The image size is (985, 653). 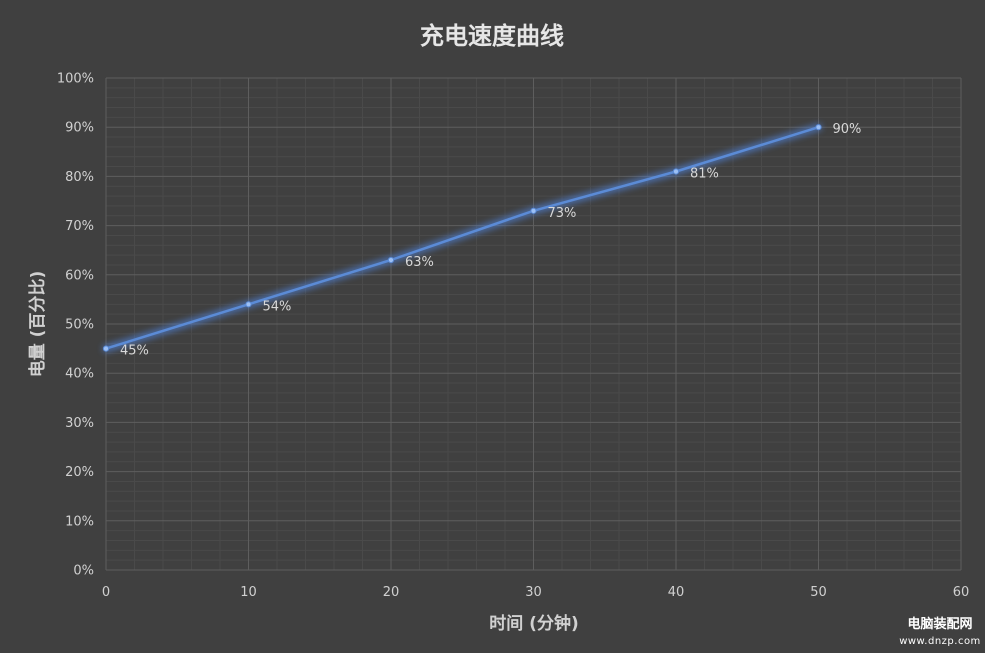 What do you see at coordinates (533, 623) in the screenshot?
I see `x-axis-title: 时间 (分钟)` at bounding box center [533, 623].